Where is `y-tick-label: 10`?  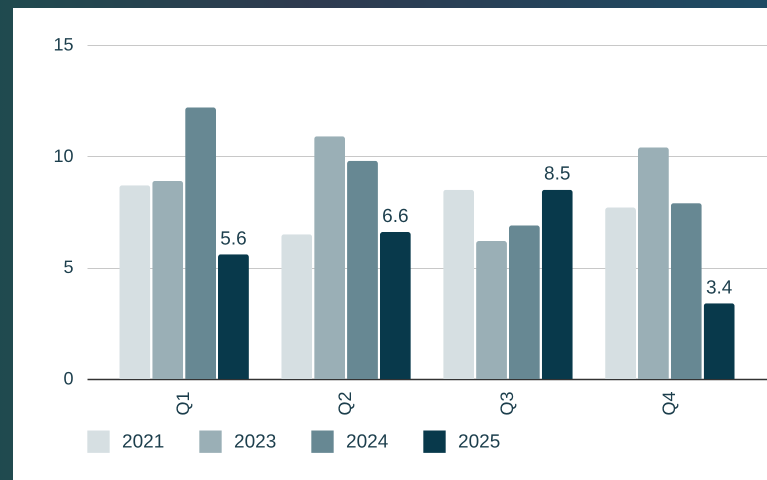 y-tick-label: 10 is located at coordinates (63, 156).